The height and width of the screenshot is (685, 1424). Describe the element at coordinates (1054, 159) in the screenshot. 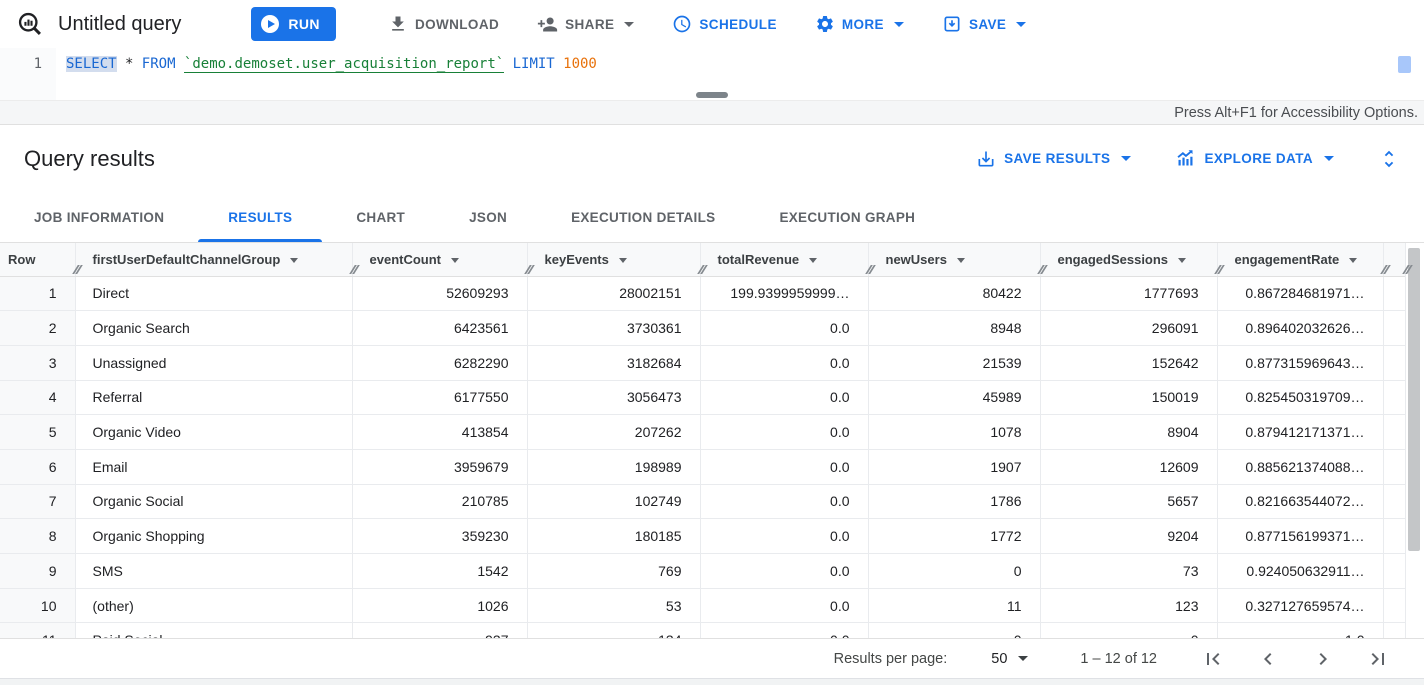

I see `save-results-button: SAVE RESULTS` at that location.